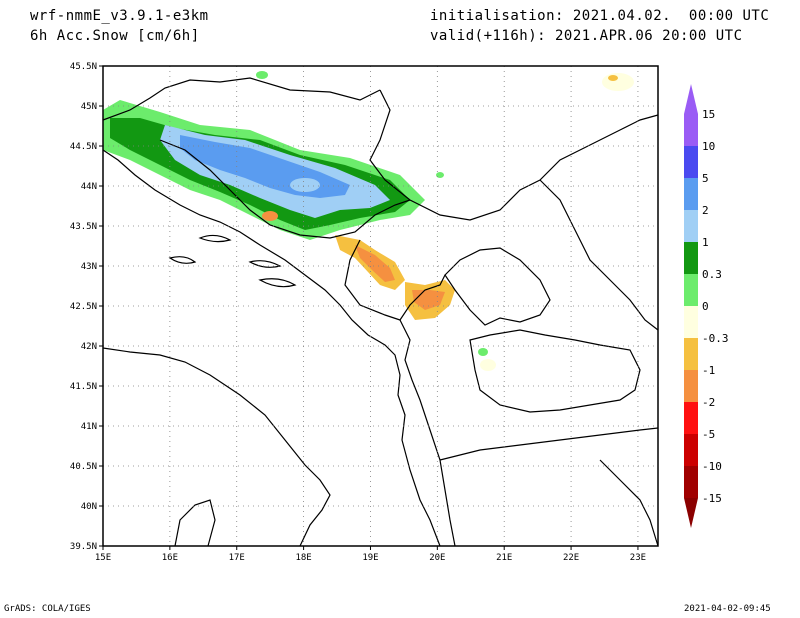 This screenshot has width=800, height=618. Describe the element at coordinates (705, 210) in the screenshot. I see `colorbar-label: 2` at that location.